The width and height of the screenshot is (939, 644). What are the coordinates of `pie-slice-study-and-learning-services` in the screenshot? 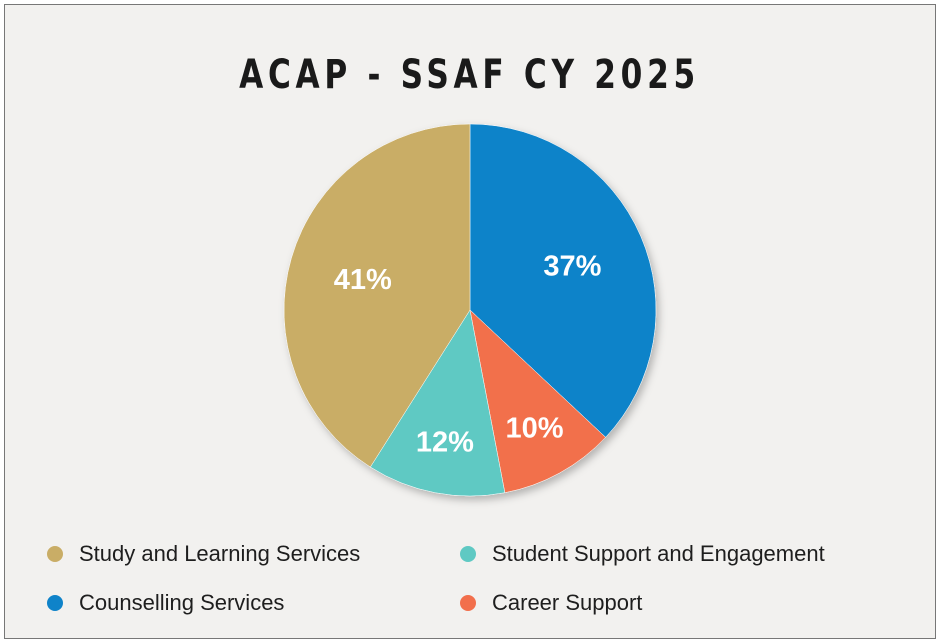 It's located at (377, 295).